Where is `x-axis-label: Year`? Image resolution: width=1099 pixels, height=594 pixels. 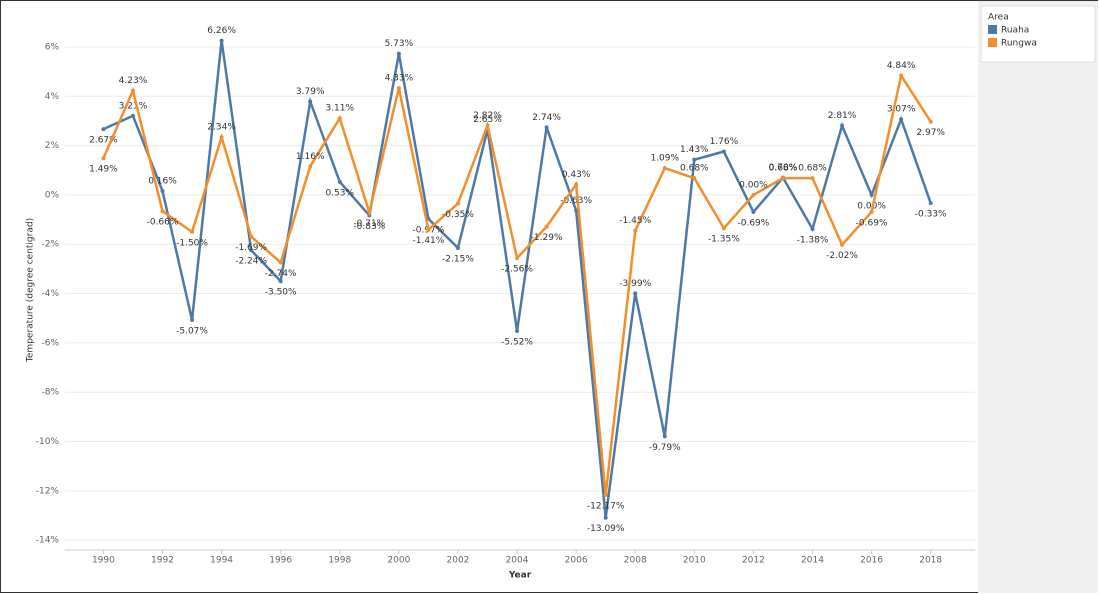
x-axis-label: Year is located at coordinates (520, 576).